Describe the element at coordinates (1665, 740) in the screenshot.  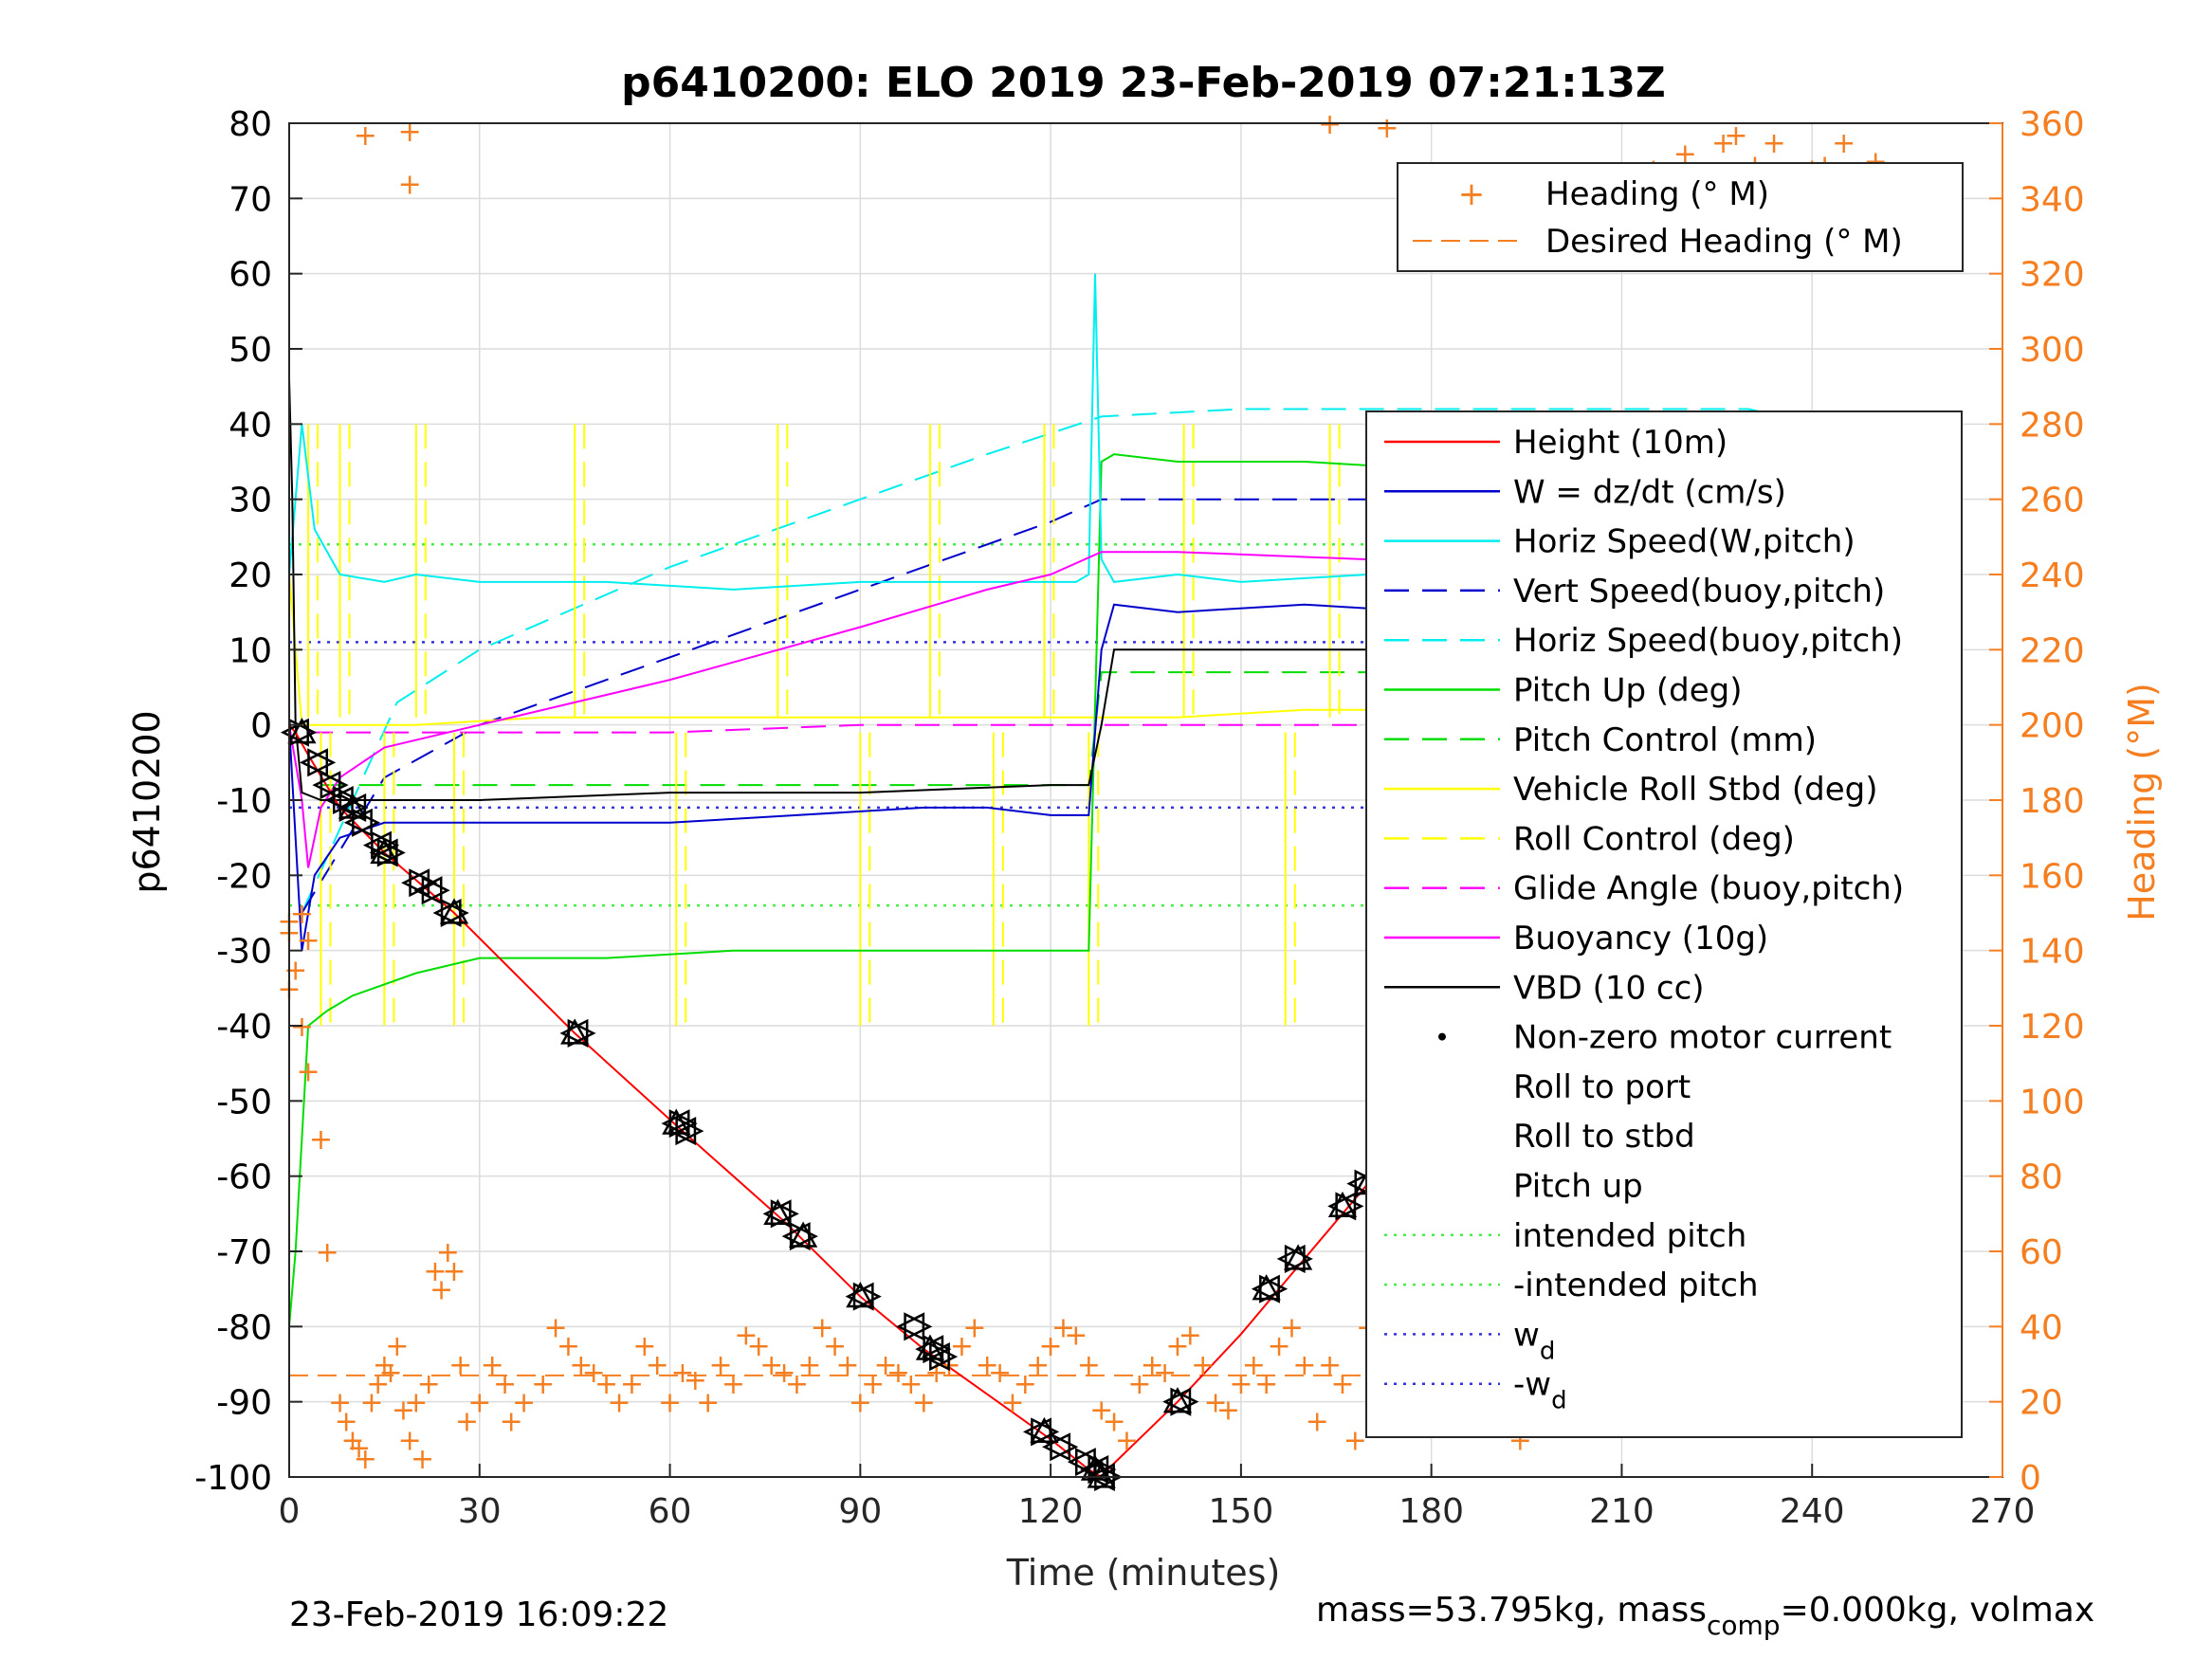
I see `legend-label-text: Pitch Control (mm)` at that location.